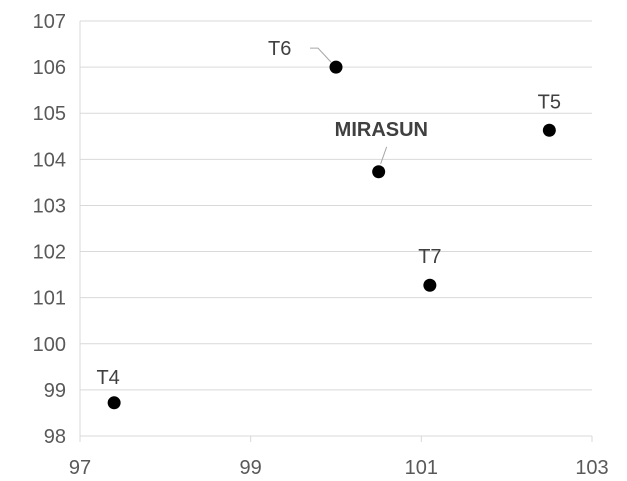  Describe the element at coordinates (80, 468) in the screenshot. I see `x-tick-label-97: 97` at that location.